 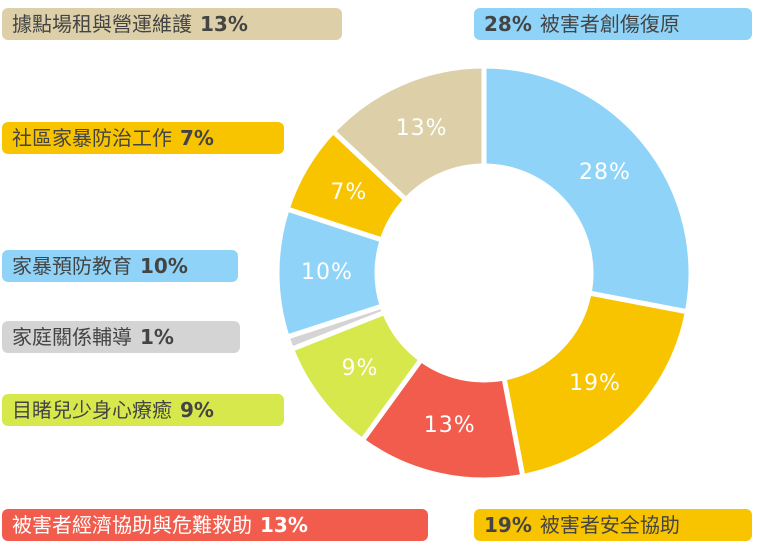 I want to click on segment-label: 10%, so click(x=327, y=272).